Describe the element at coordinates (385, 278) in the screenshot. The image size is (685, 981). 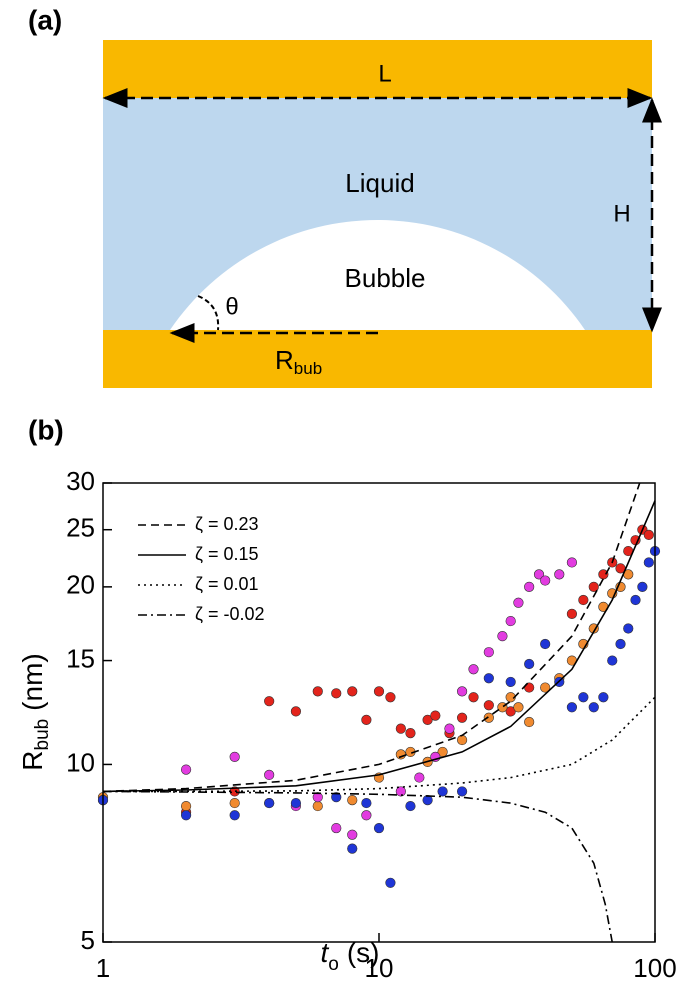
I see `bubble-label: Bubble` at that location.